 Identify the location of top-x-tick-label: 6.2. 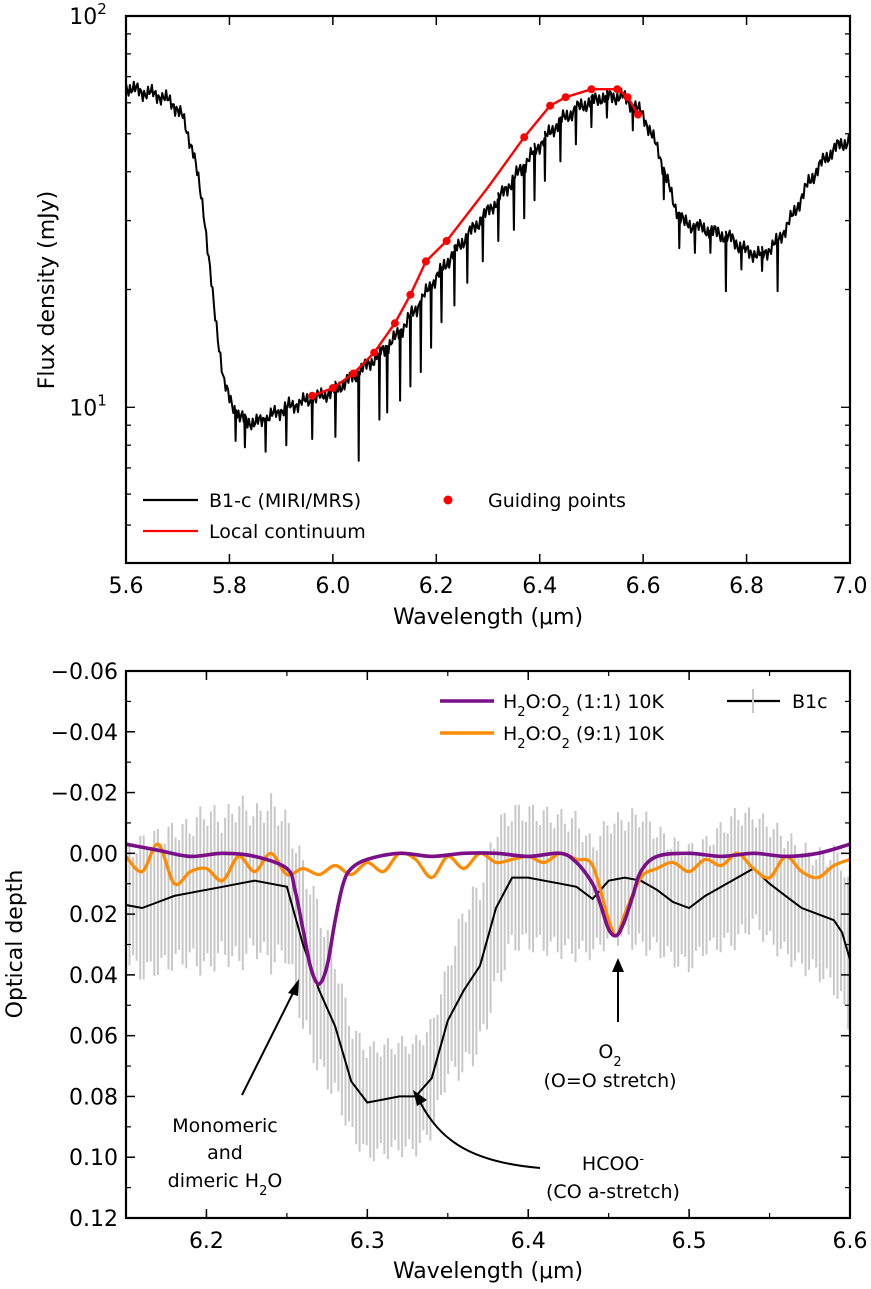
(436, 586).